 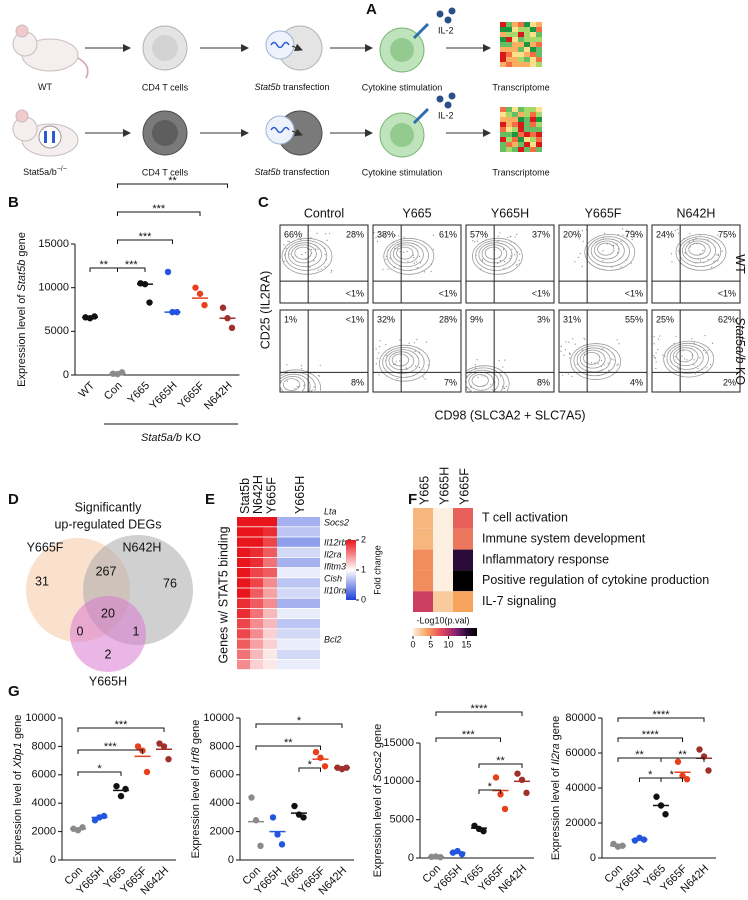 What do you see at coordinates (280, 130) in the screenshot?
I see `vector` at bounding box center [280, 130].